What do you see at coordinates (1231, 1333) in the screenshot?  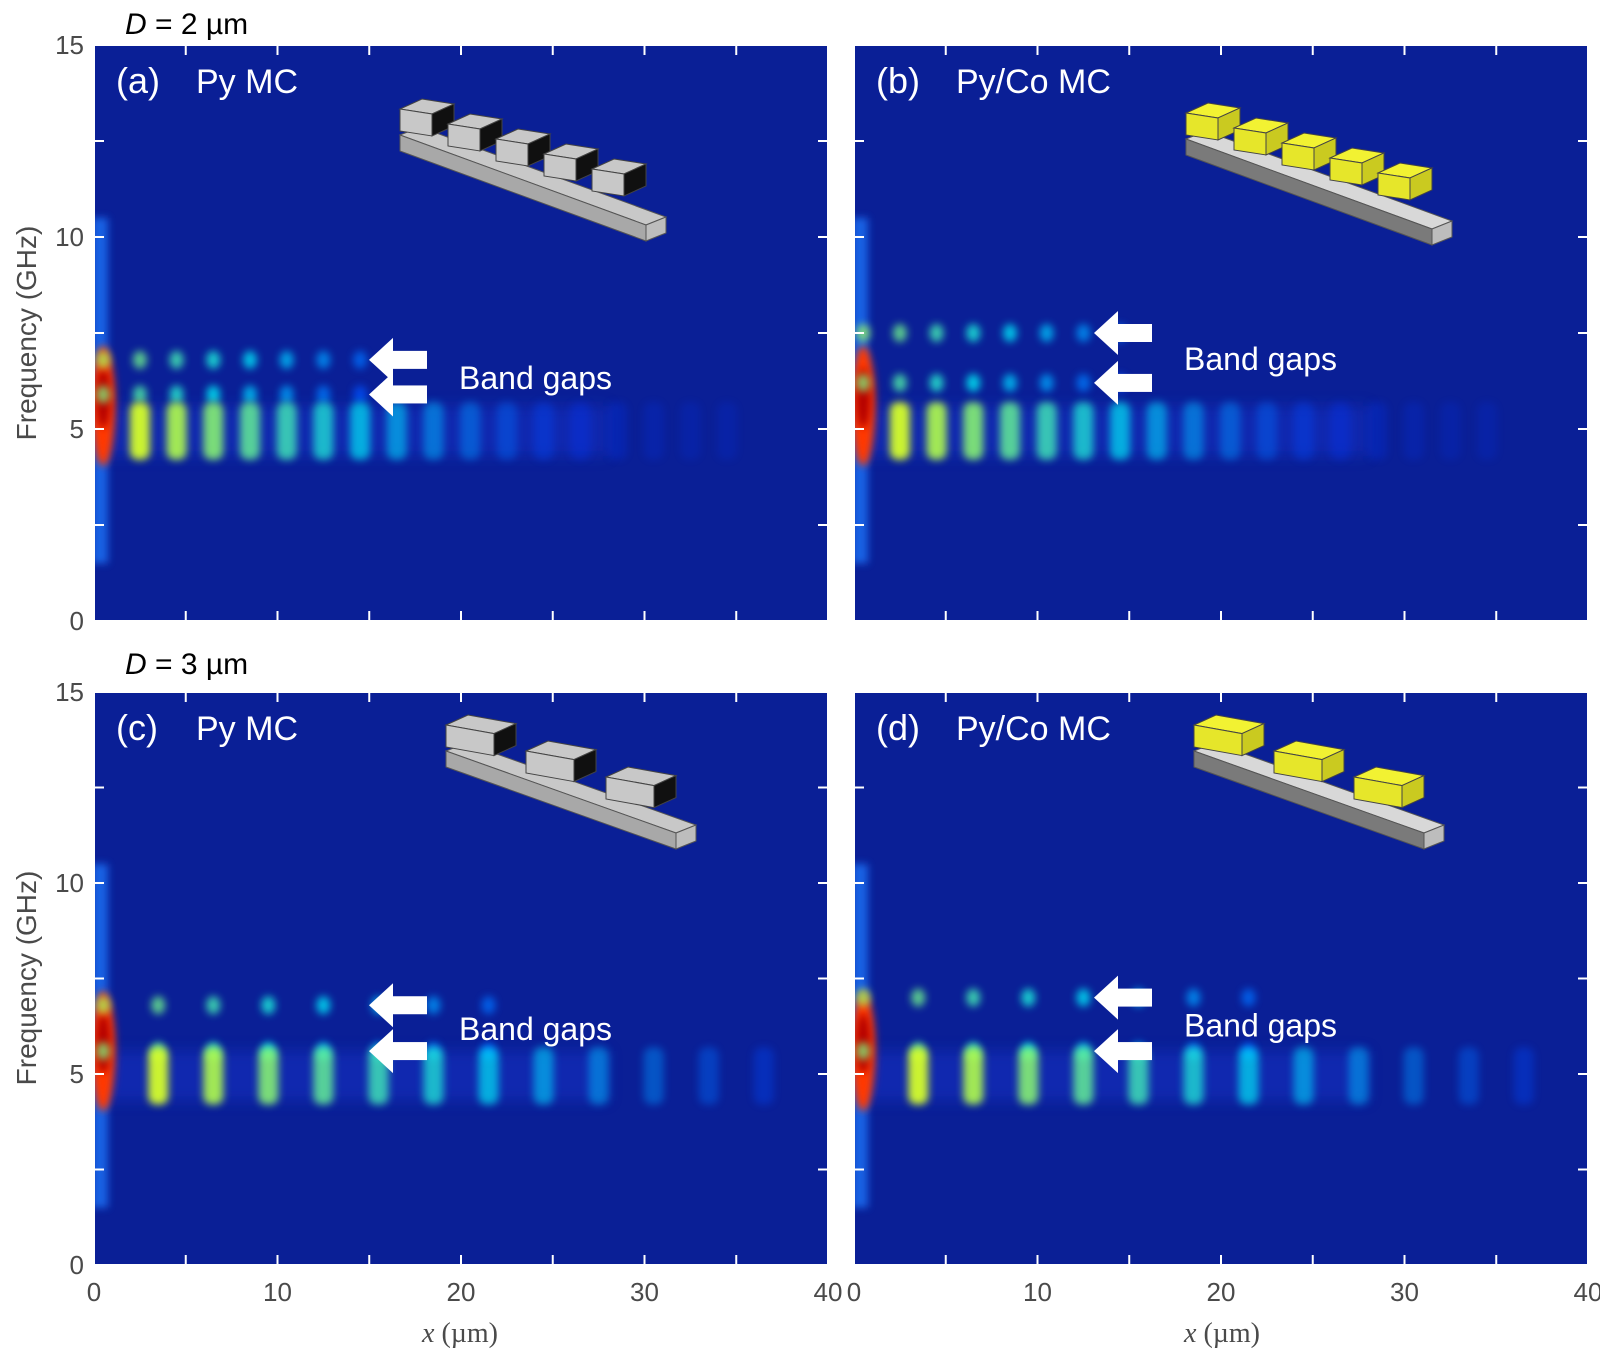 I see `x-axis-unit-right: (µm)` at bounding box center [1231, 1333].